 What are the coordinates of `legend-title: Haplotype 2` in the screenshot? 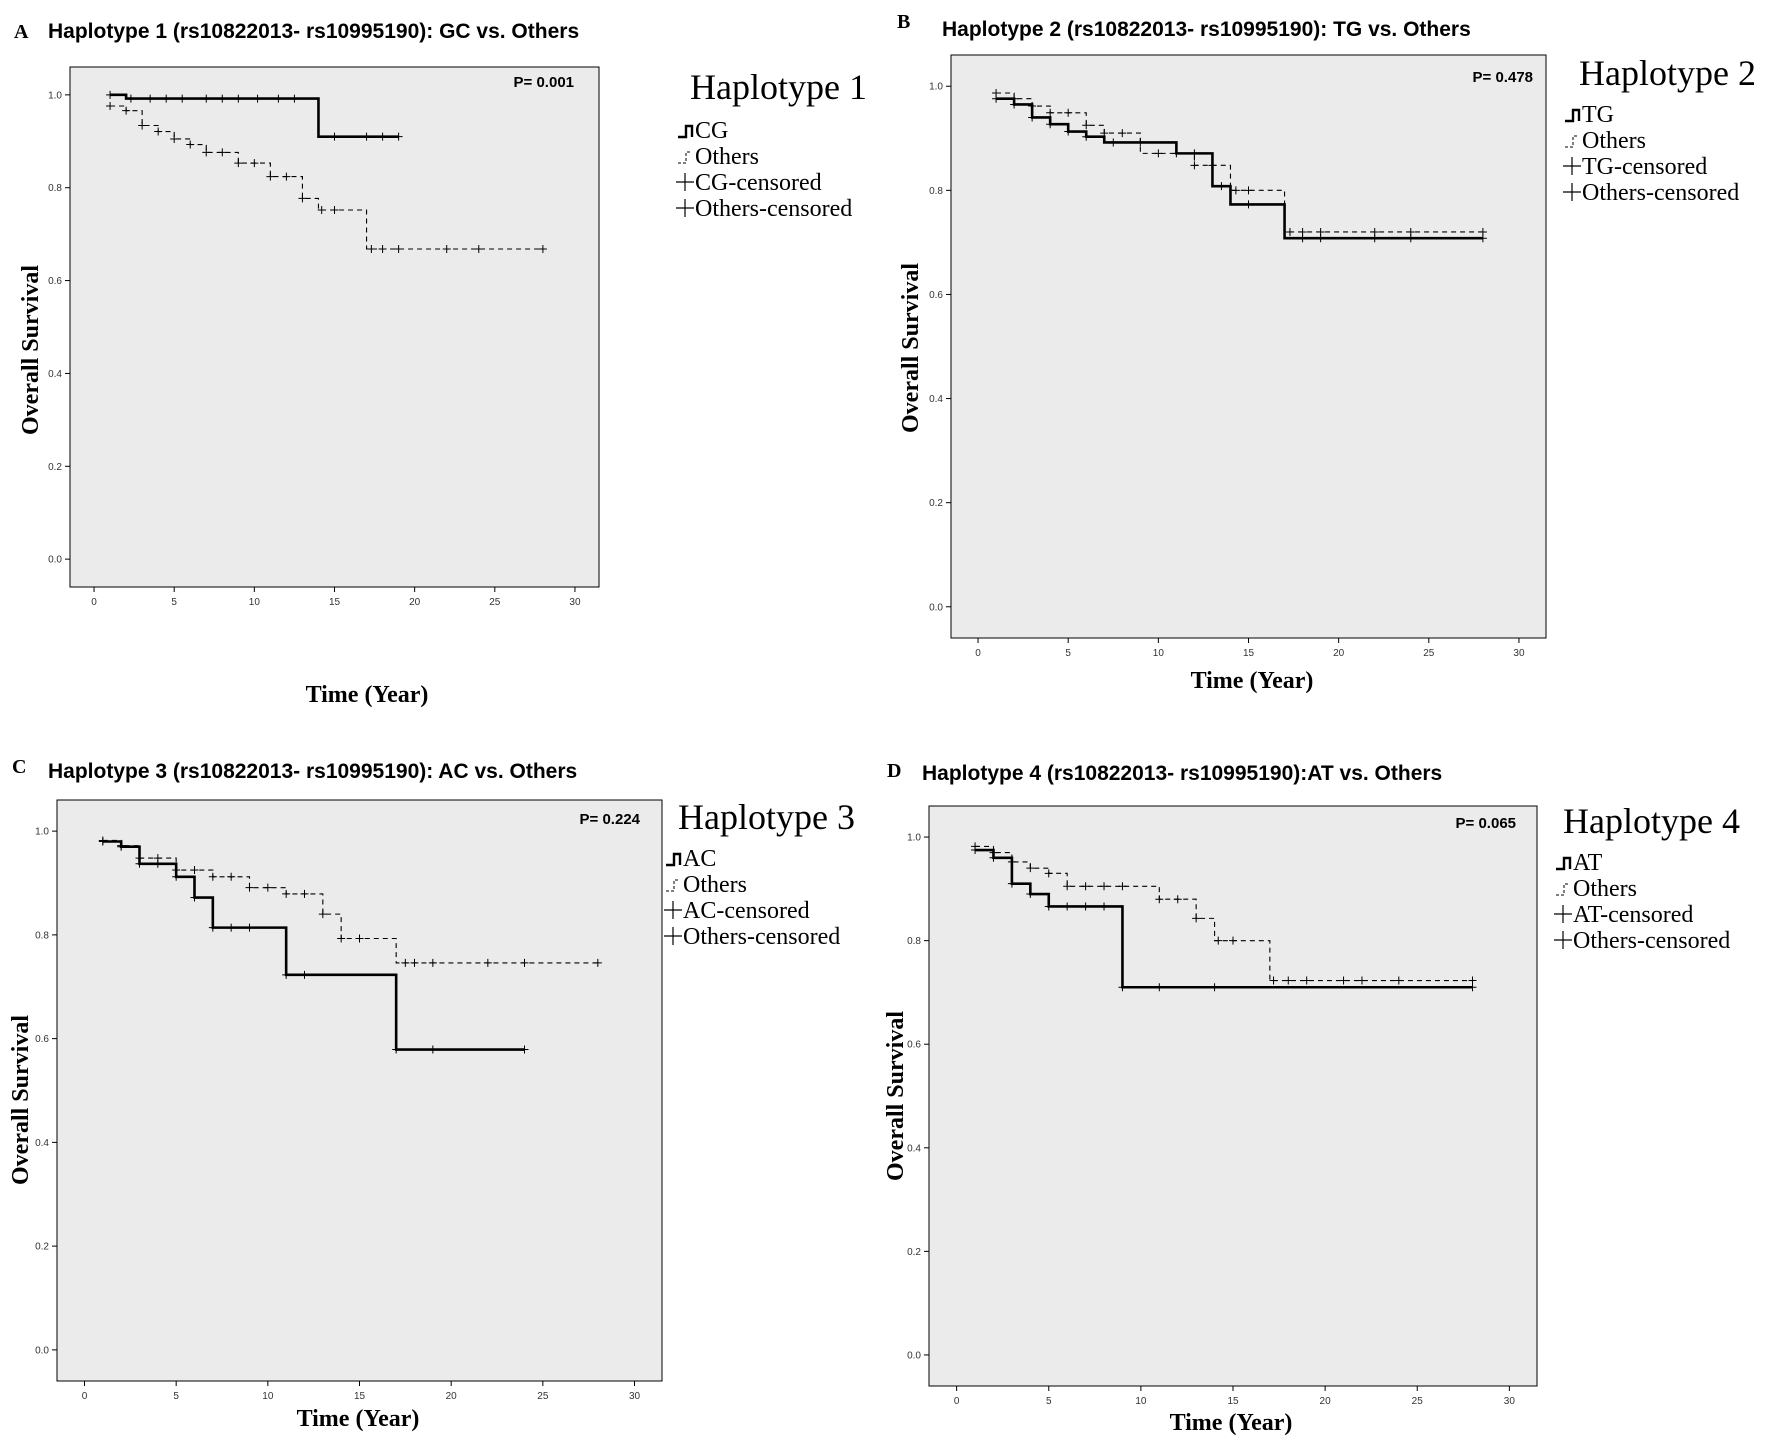 It's located at (1667, 73).